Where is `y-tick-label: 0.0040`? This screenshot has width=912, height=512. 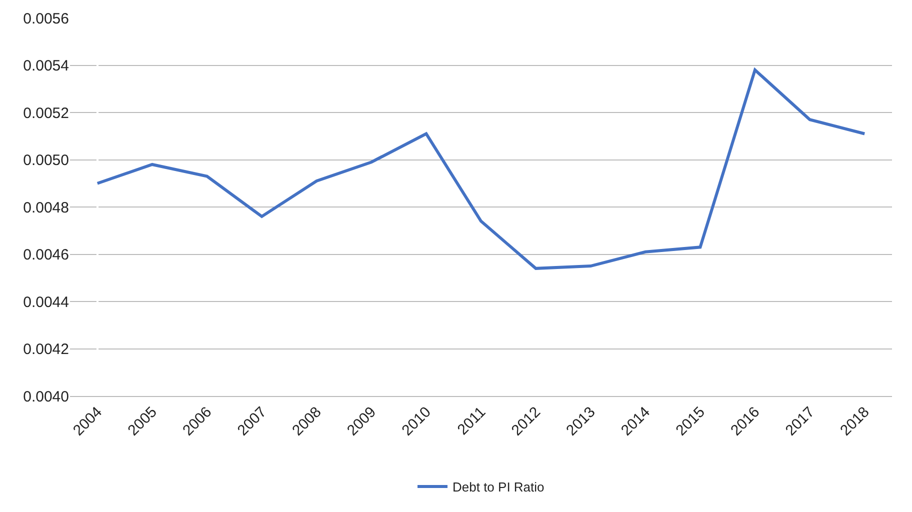
y-tick-label: 0.0040 is located at coordinates (46, 397).